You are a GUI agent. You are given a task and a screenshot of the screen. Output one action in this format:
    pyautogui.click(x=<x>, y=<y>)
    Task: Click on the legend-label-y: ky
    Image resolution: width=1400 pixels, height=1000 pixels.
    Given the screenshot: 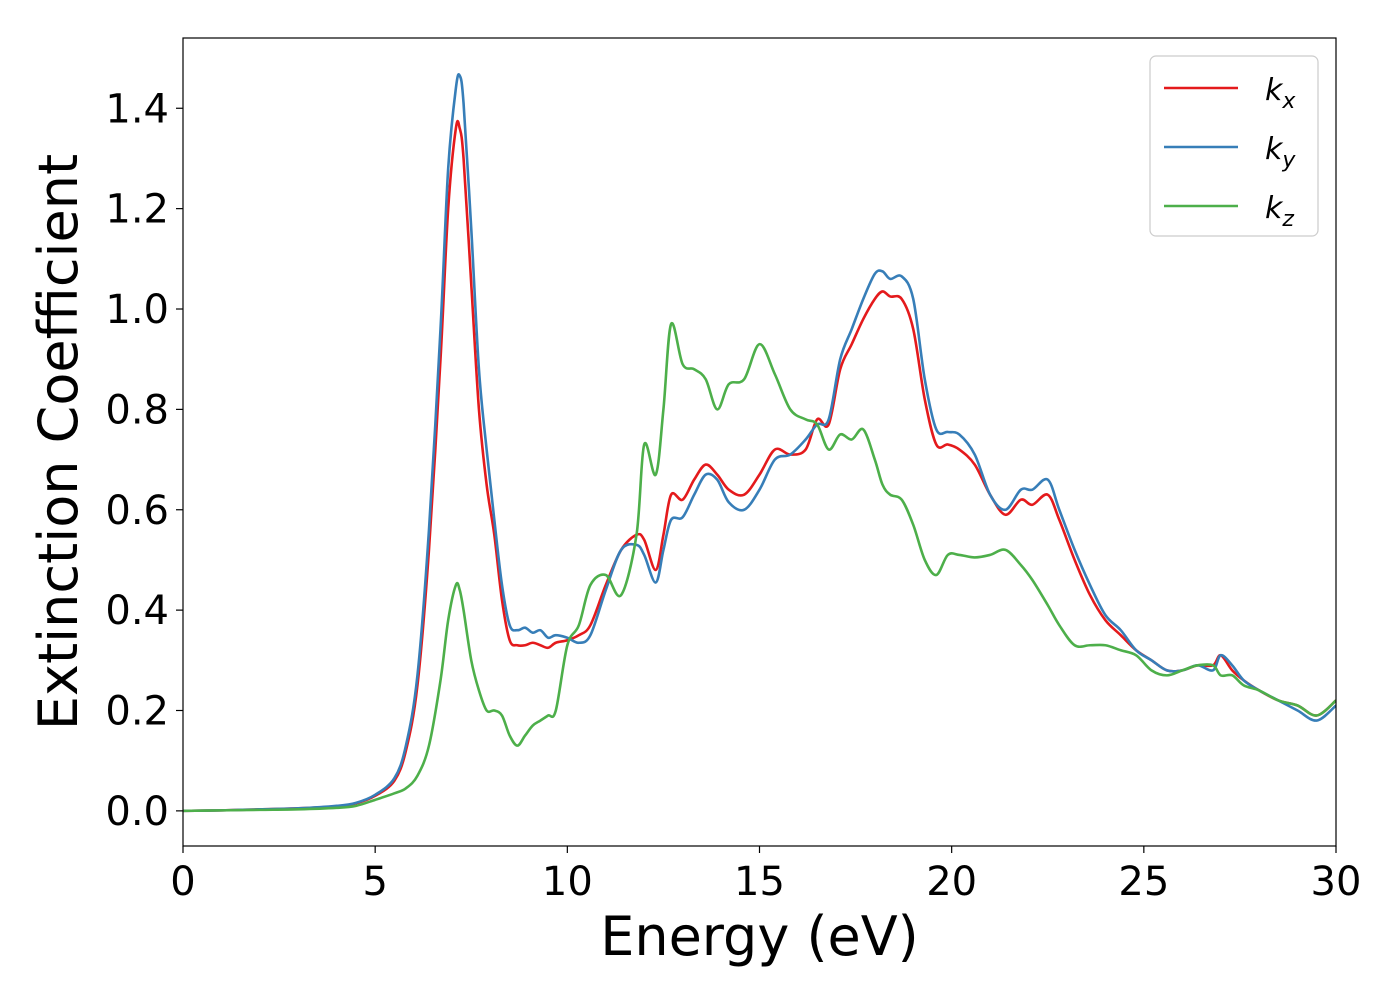 What is the action you would take?
    pyautogui.click(x=1280, y=152)
    